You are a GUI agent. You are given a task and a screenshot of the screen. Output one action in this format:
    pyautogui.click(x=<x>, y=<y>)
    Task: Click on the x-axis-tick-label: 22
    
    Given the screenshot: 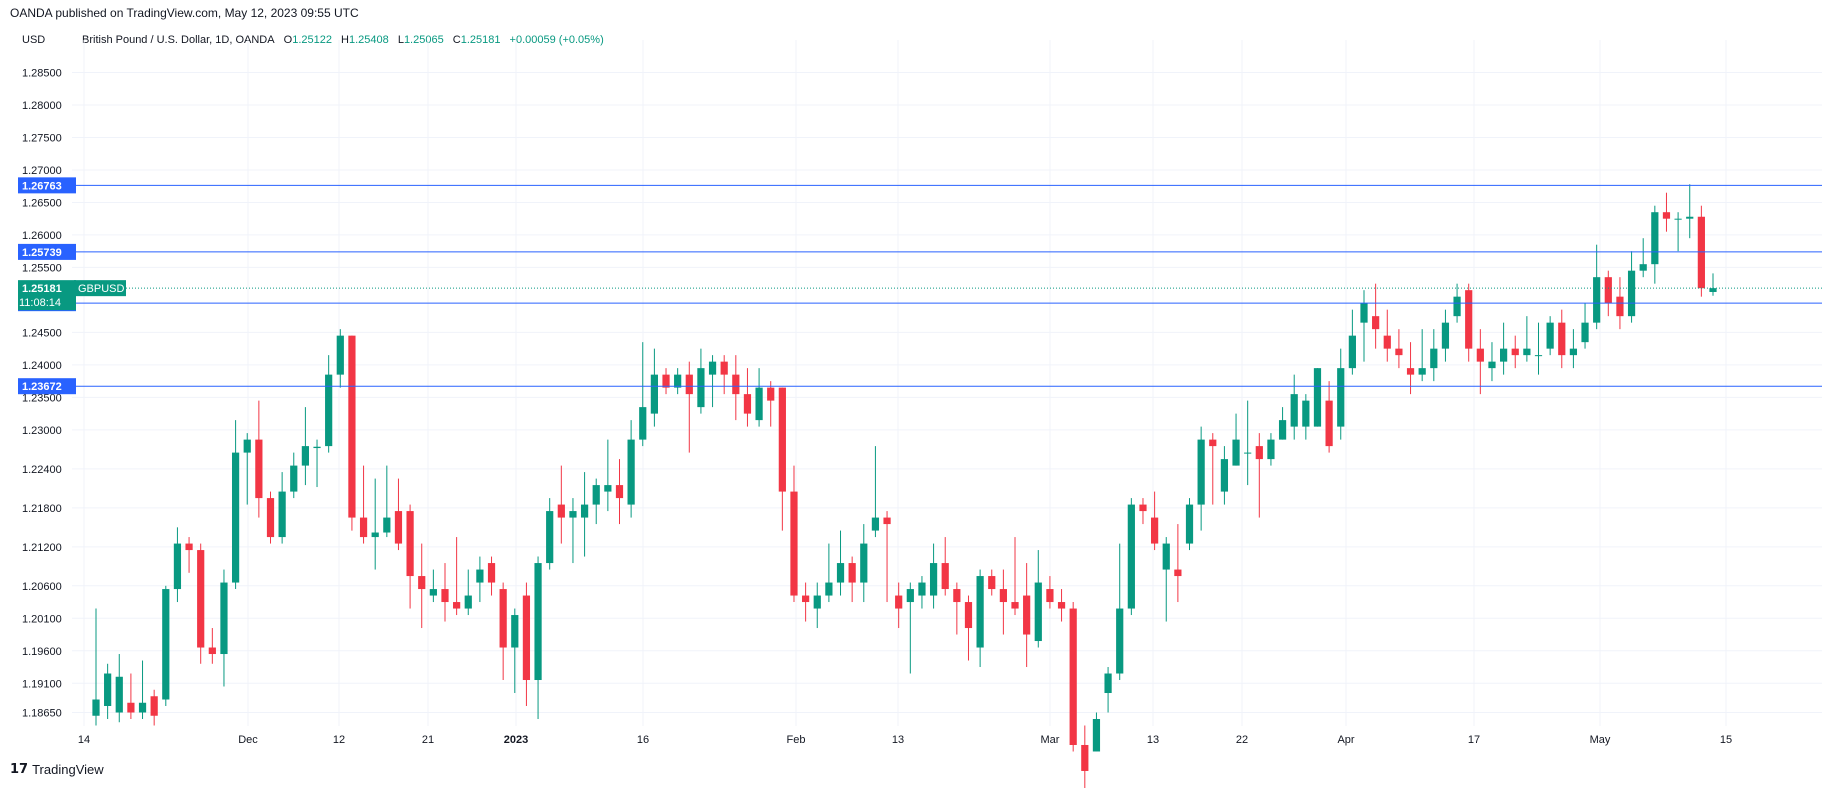 What is the action you would take?
    pyautogui.click(x=1242, y=740)
    